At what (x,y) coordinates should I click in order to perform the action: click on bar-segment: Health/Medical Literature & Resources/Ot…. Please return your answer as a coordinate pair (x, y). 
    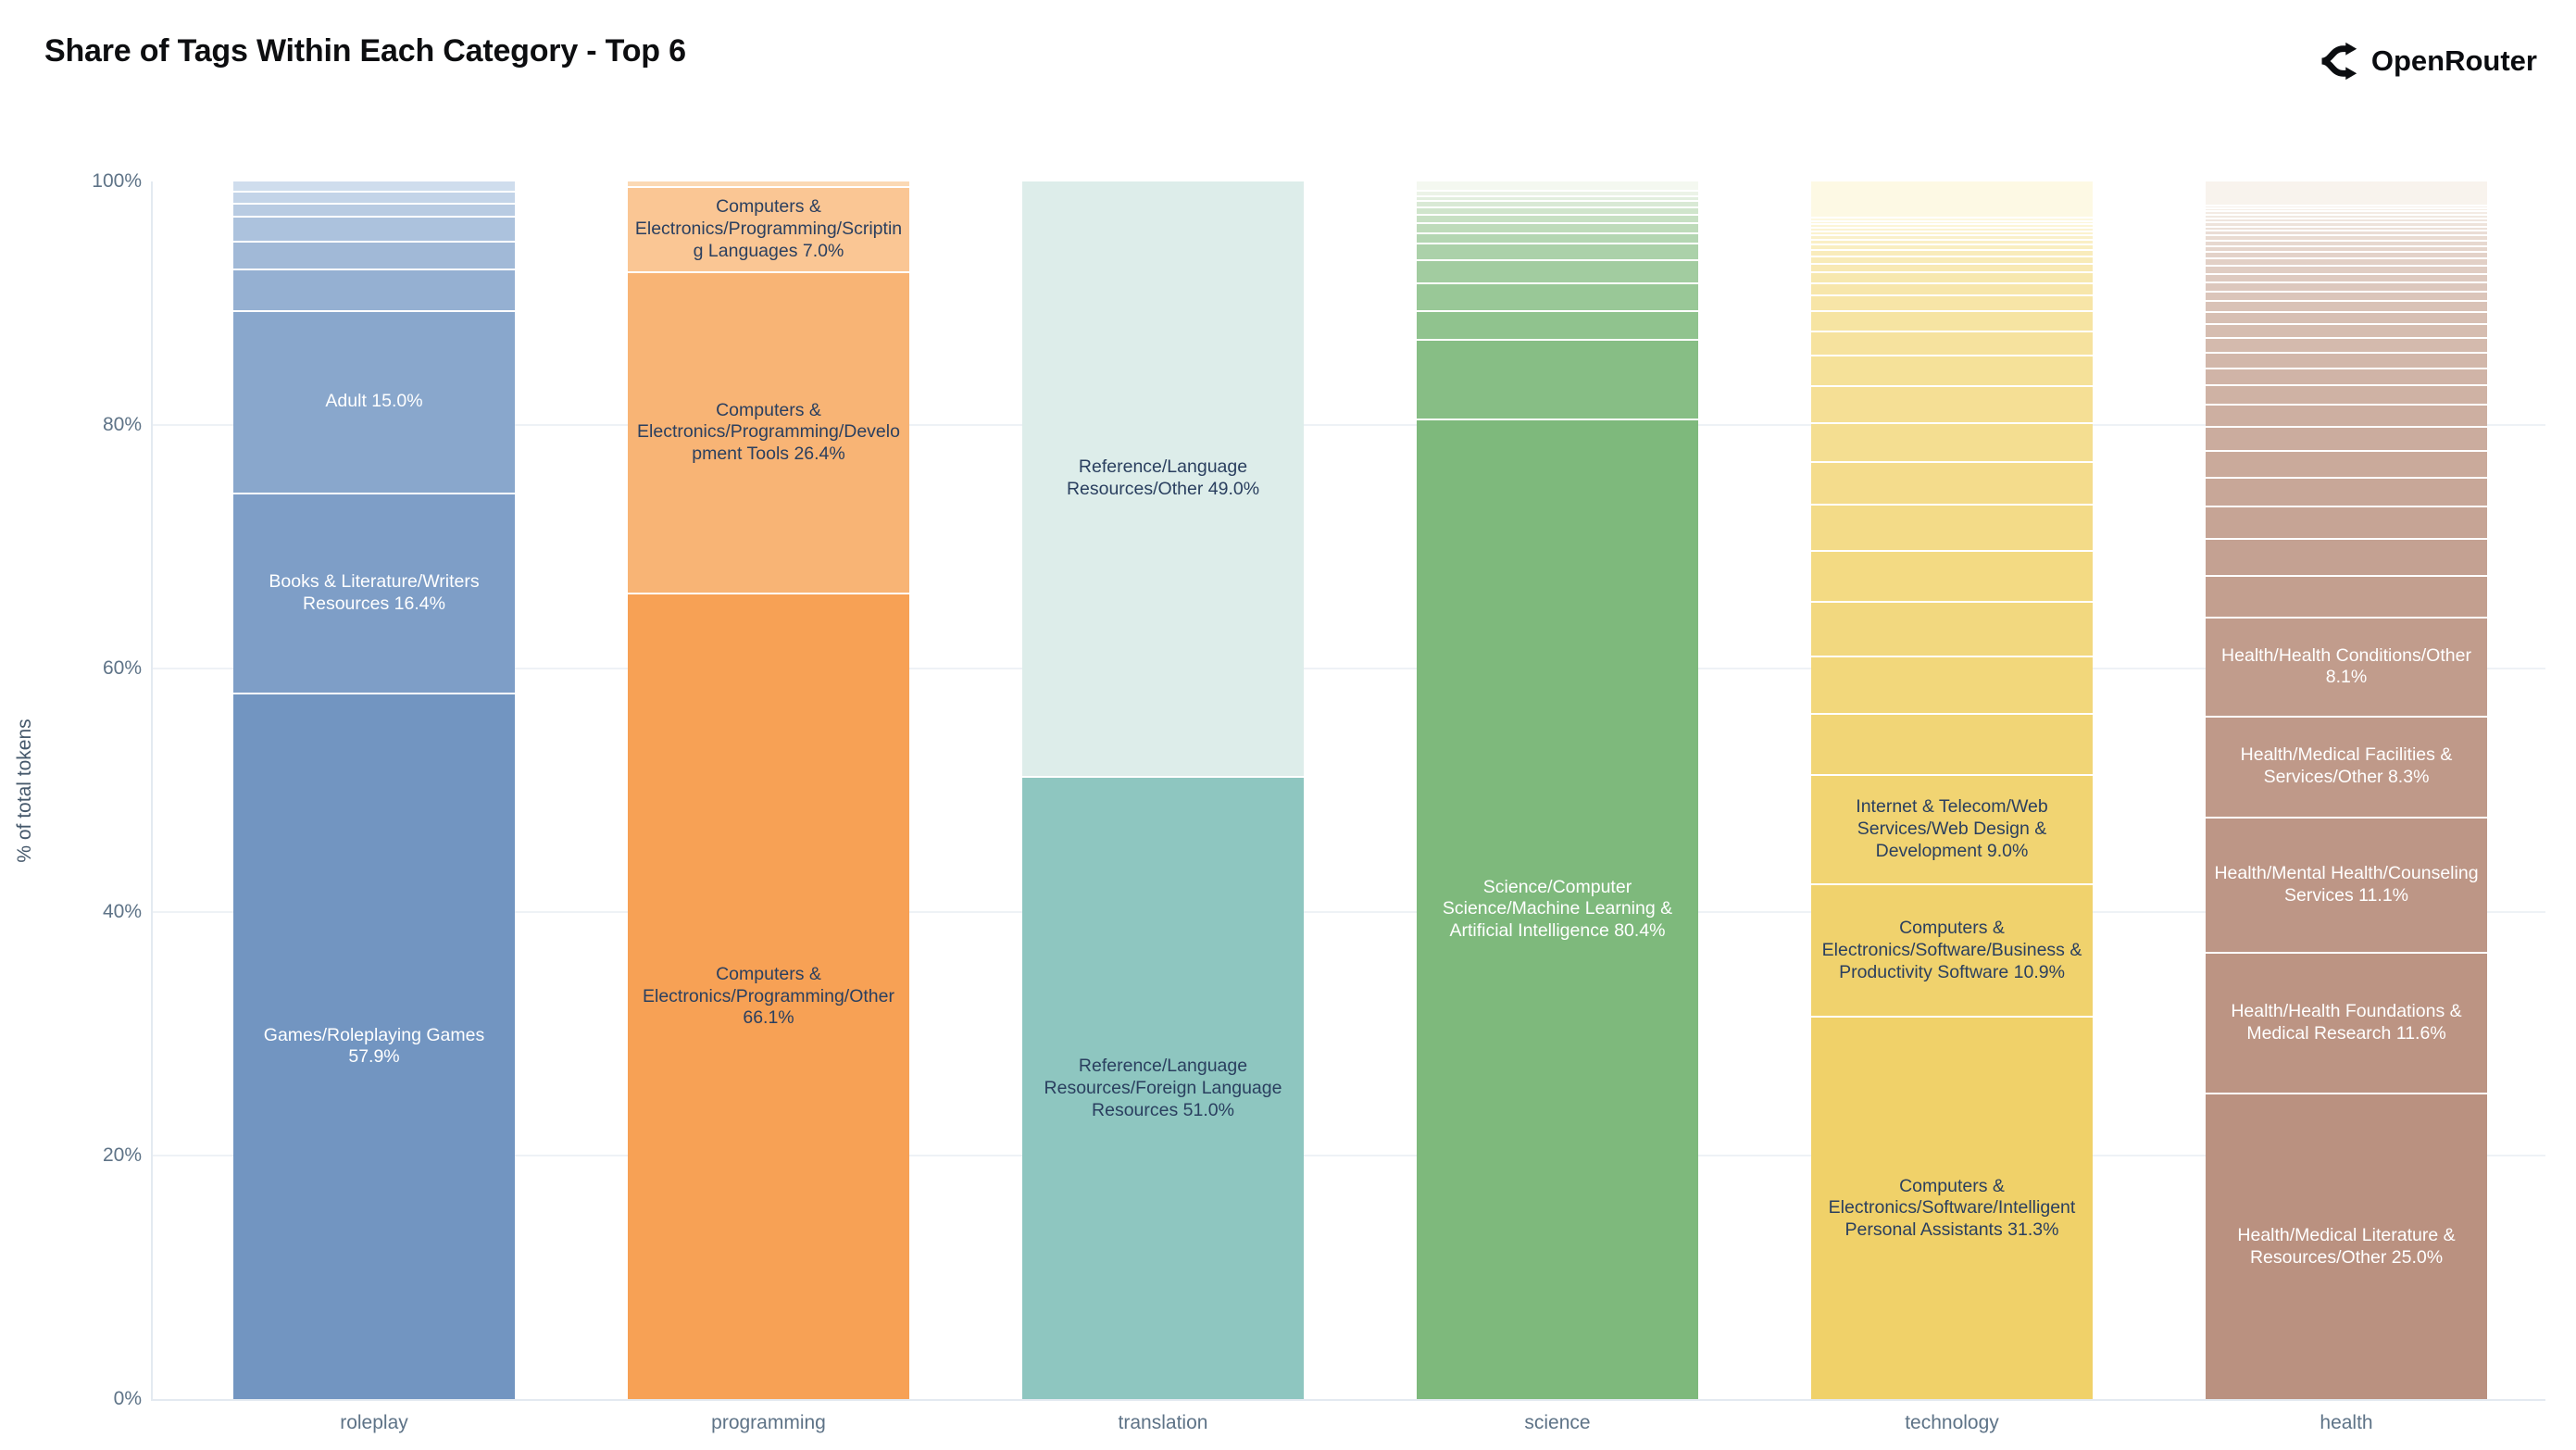
    Looking at the image, I should click on (2346, 1246).